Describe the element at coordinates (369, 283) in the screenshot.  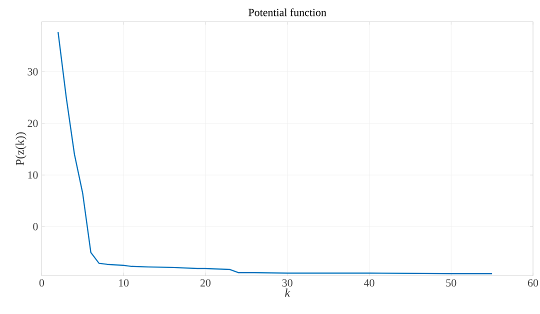
I see `x-tick-label: 40` at that location.